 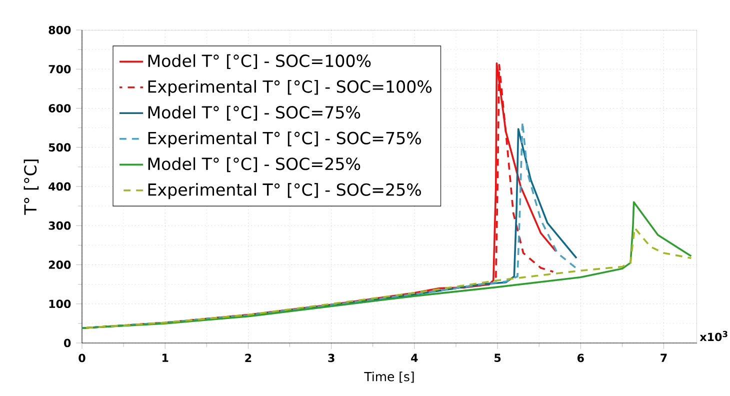 I want to click on x-tick-label: 6, so click(x=580, y=358).